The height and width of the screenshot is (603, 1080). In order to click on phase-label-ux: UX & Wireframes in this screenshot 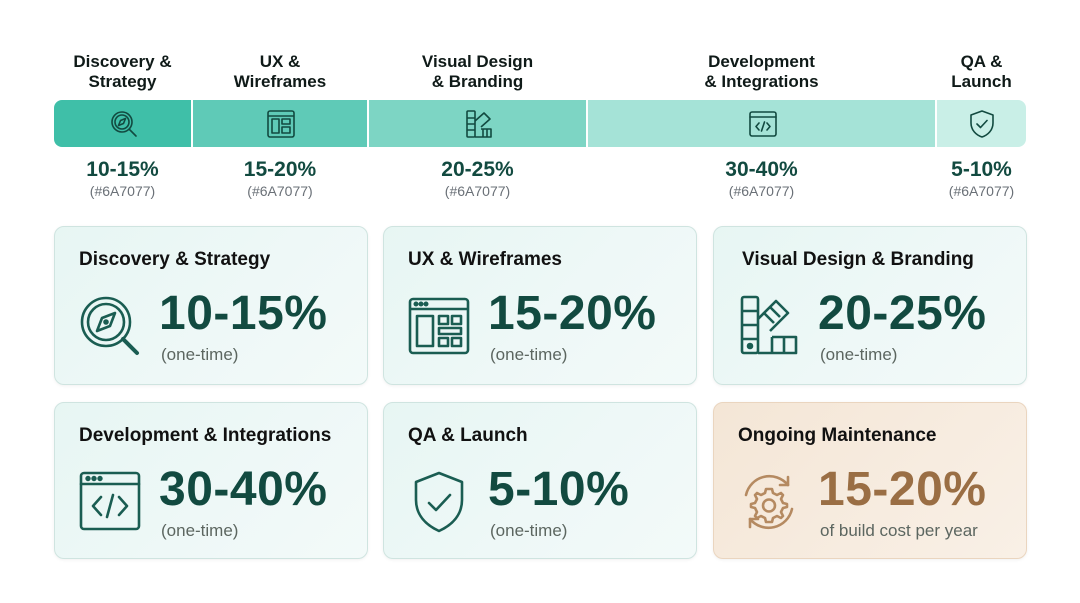, I will do `click(280, 71)`.